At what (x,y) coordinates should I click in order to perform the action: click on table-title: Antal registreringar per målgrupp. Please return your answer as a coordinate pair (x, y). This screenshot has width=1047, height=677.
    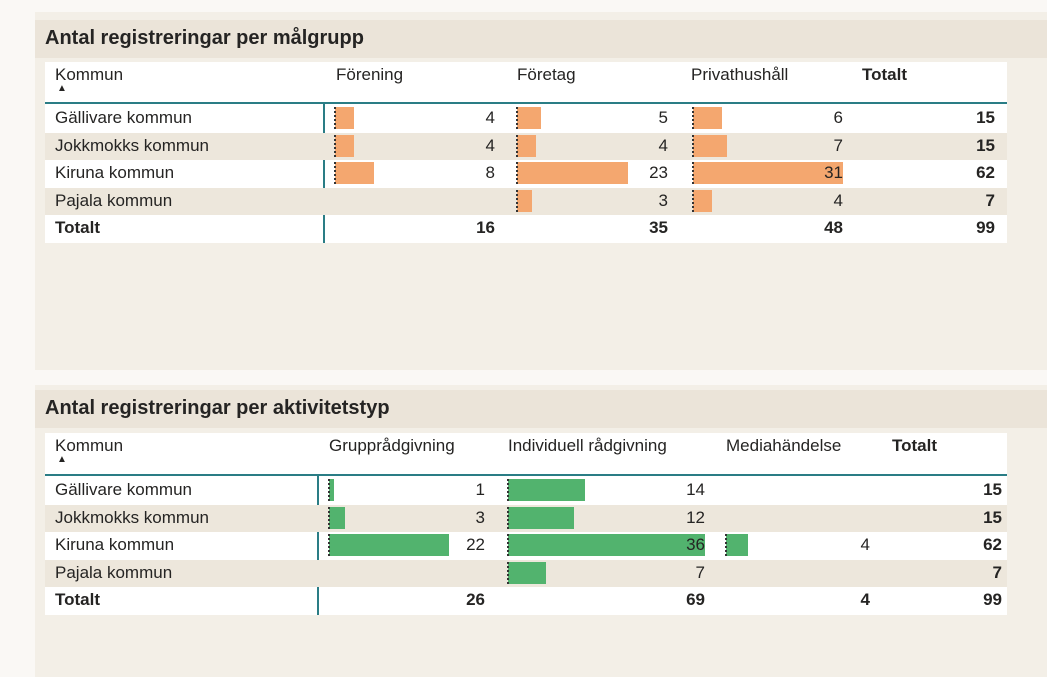
    Looking at the image, I should click on (204, 38).